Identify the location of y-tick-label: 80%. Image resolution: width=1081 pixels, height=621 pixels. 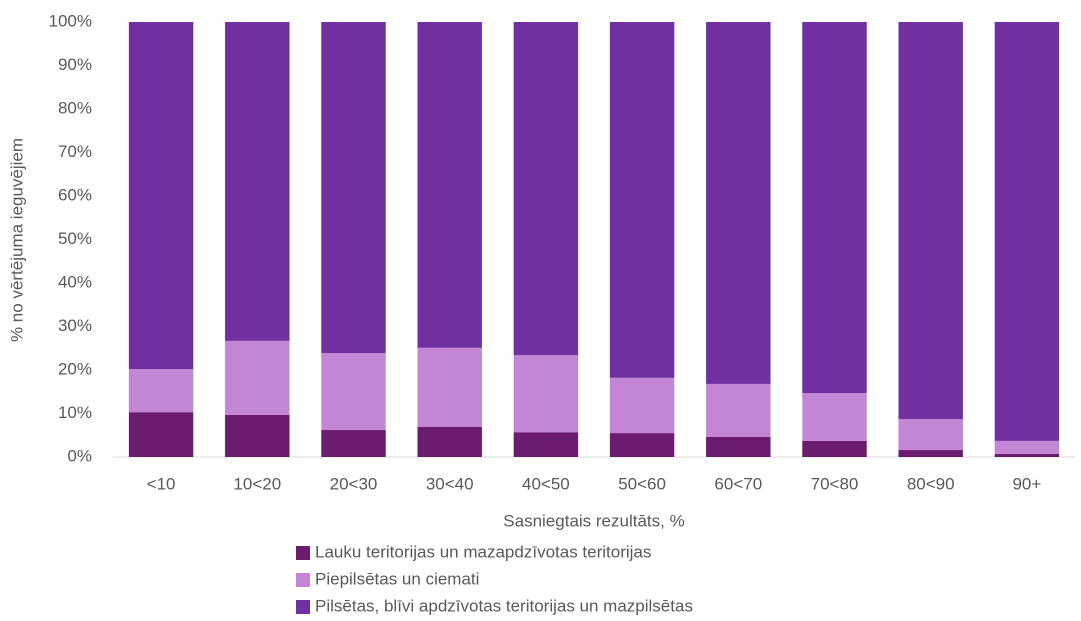
(75, 107).